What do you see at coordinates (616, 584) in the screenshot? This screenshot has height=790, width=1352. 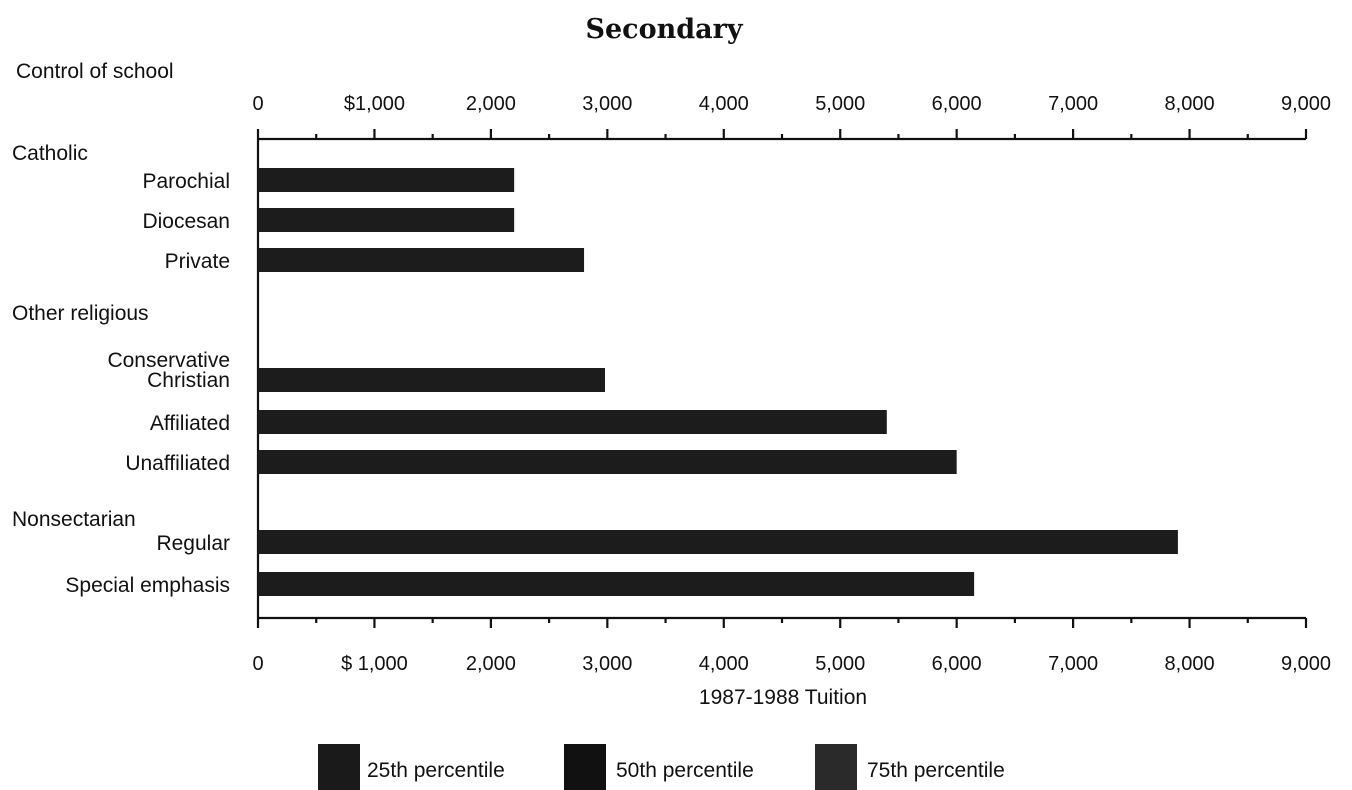 I see `bar-special-emphasis` at bounding box center [616, 584].